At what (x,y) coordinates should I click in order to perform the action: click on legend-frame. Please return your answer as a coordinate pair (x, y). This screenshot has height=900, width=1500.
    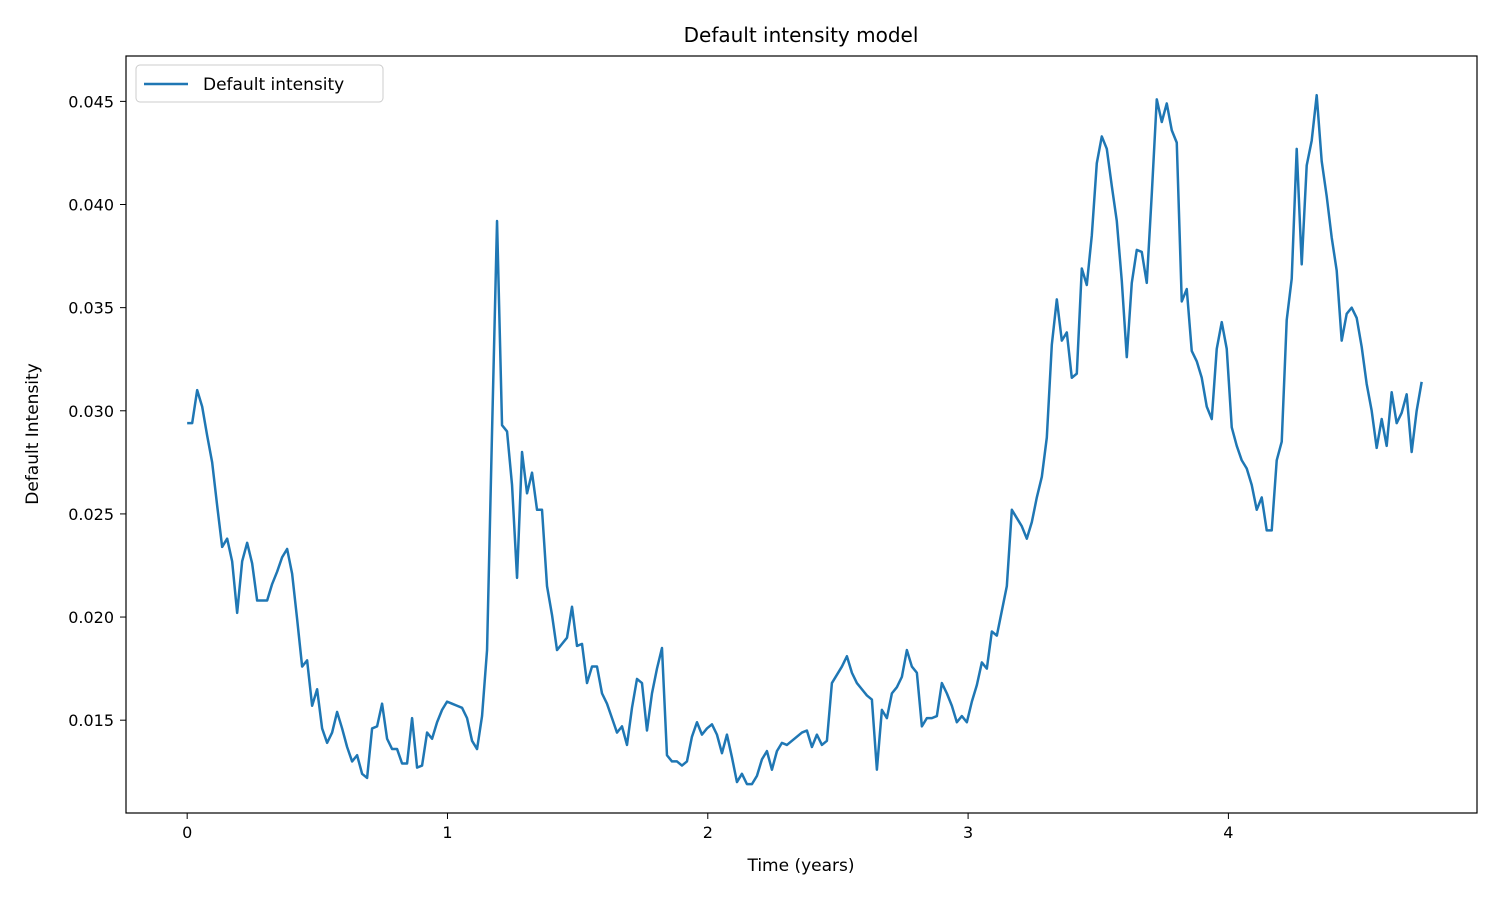
    Looking at the image, I should click on (259, 83).